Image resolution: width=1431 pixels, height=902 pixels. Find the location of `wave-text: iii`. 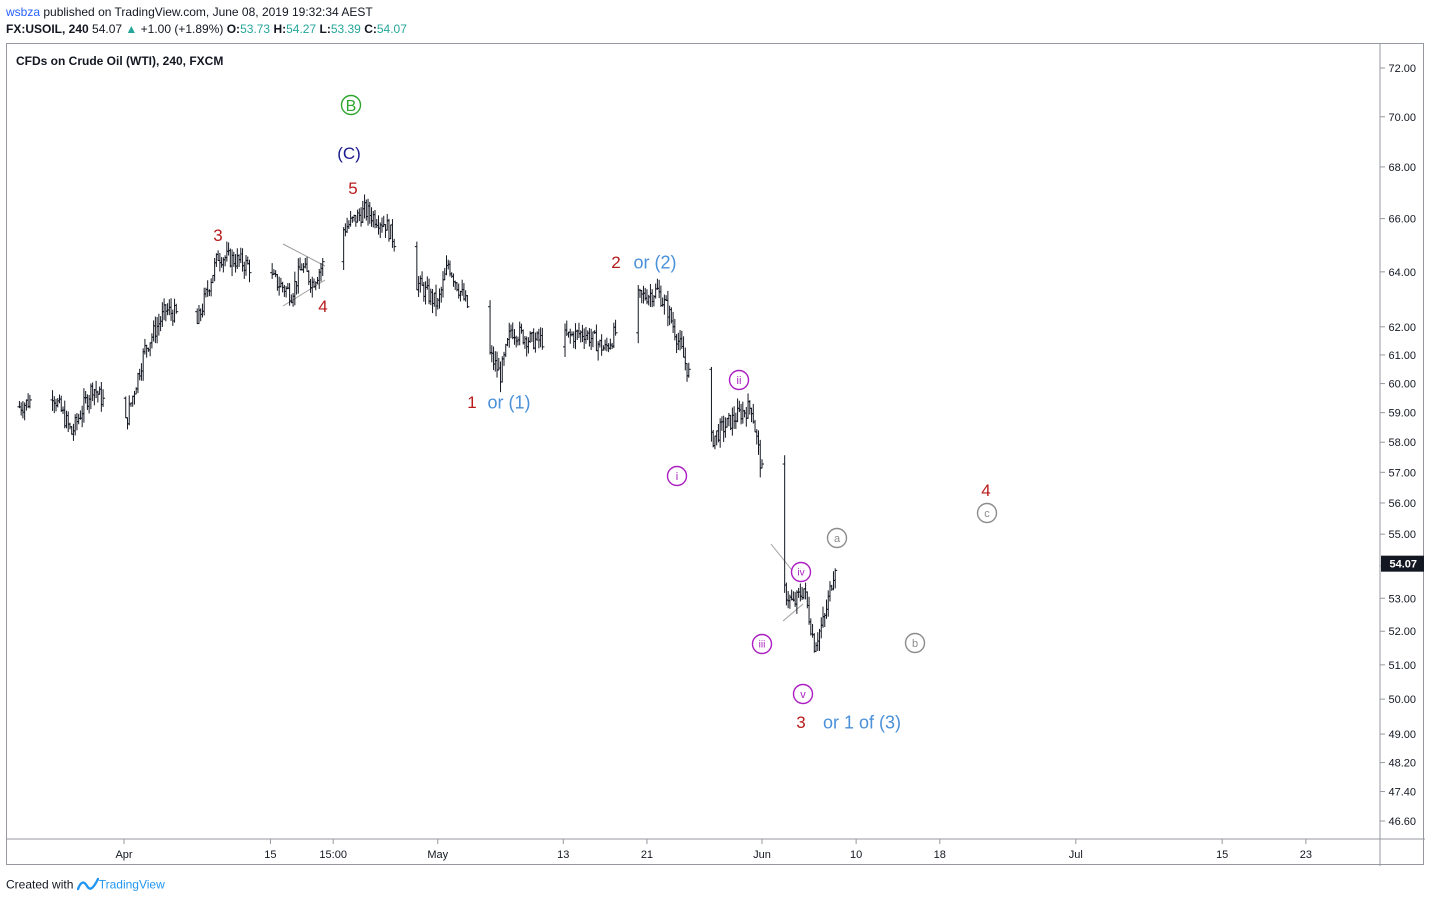

wave-text: iii is located at coordinates (762, 645).